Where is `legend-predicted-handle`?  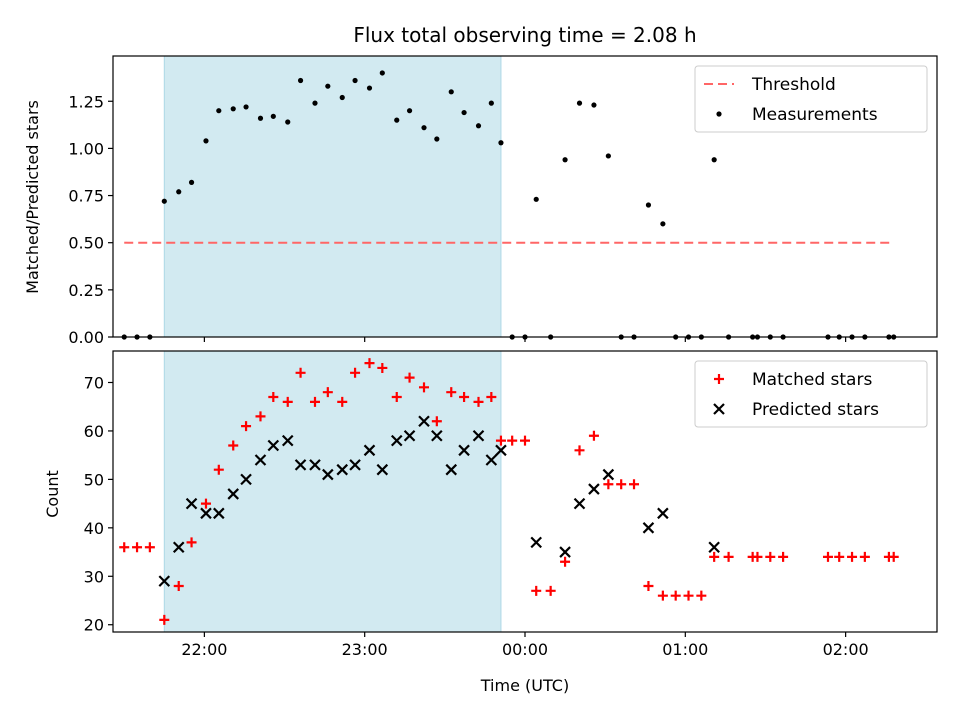 legend-predicted-handle is located at coordinates (719, 409).